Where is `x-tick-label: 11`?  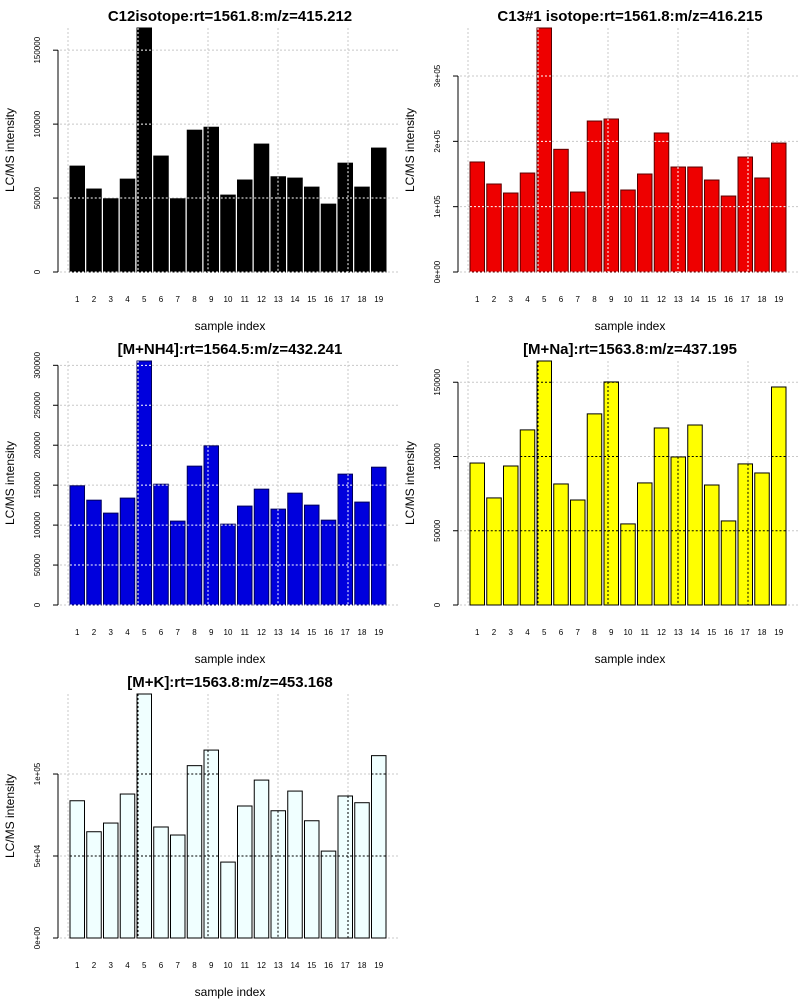
x-tick-label: 11 is located at coordinates (645, 299).